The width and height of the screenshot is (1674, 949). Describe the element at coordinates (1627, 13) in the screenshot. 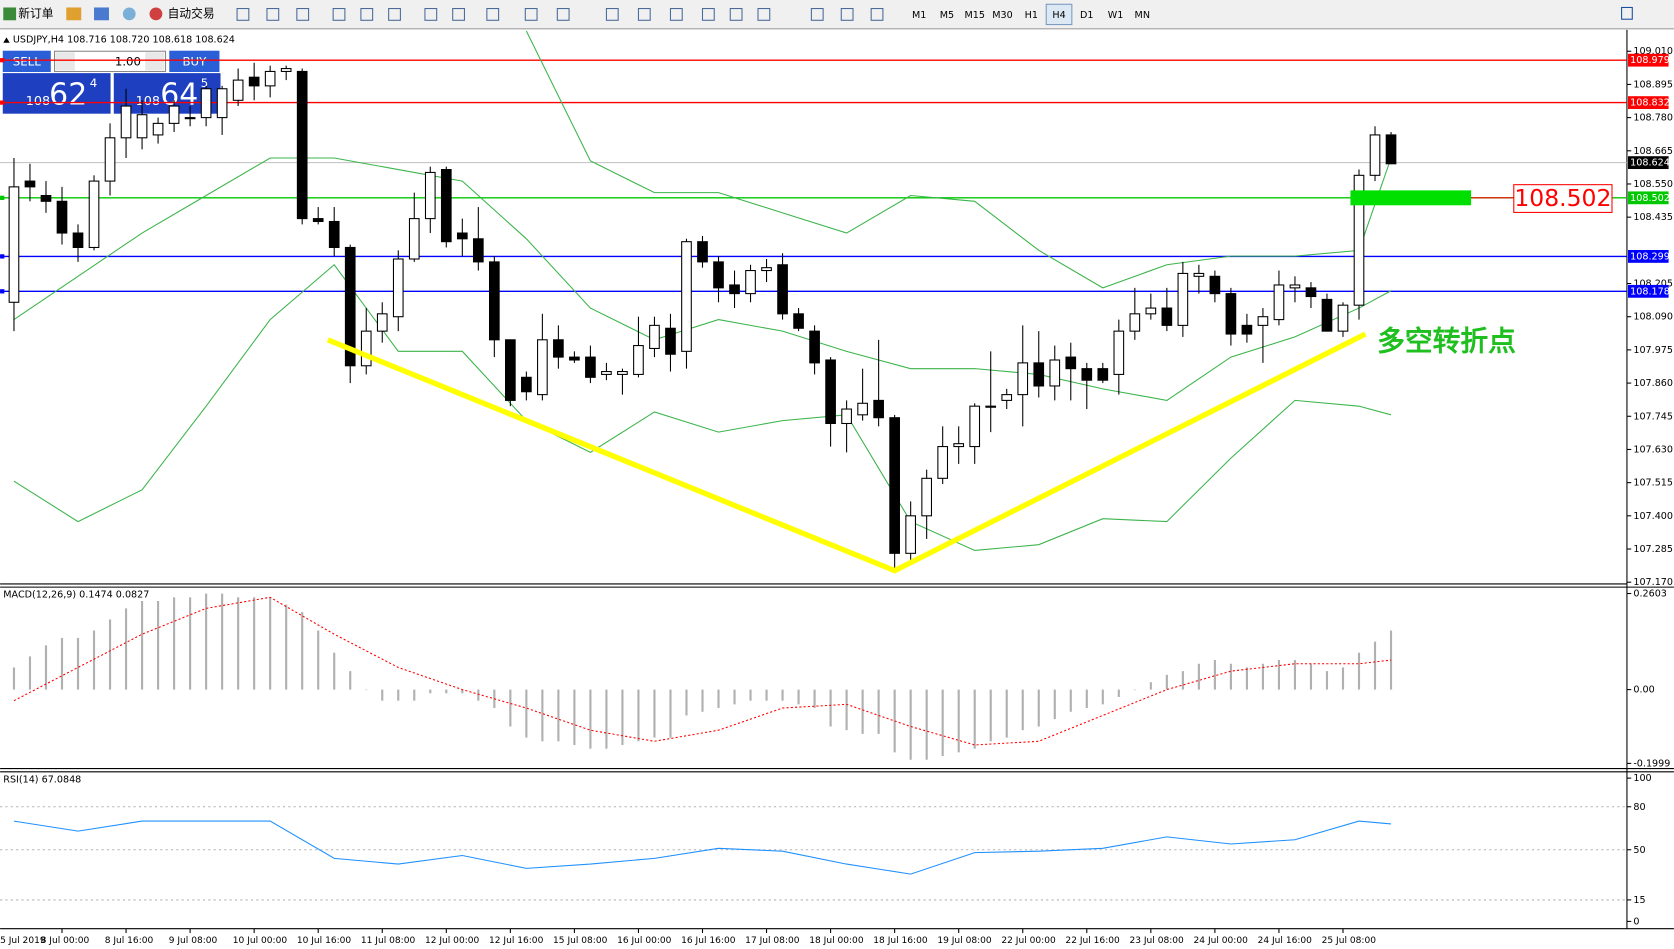

I see `search-icon` at that location.